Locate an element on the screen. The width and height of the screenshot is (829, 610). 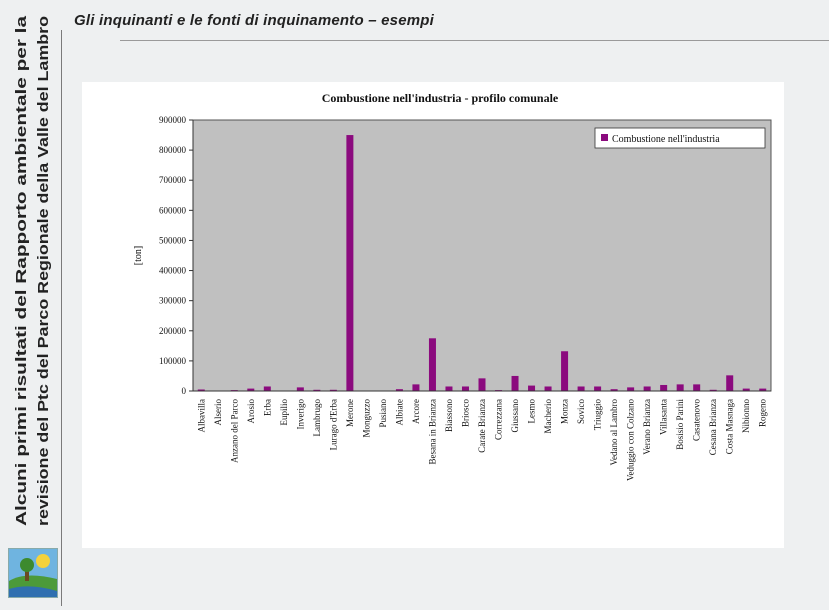
x-tick-label: Erba is located at coordinates (267, 407).